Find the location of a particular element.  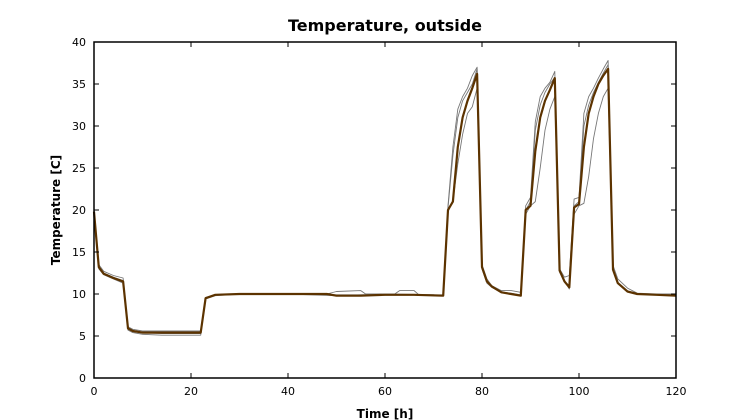

y-tick-label: 40 is located at coordinates (79, 42).